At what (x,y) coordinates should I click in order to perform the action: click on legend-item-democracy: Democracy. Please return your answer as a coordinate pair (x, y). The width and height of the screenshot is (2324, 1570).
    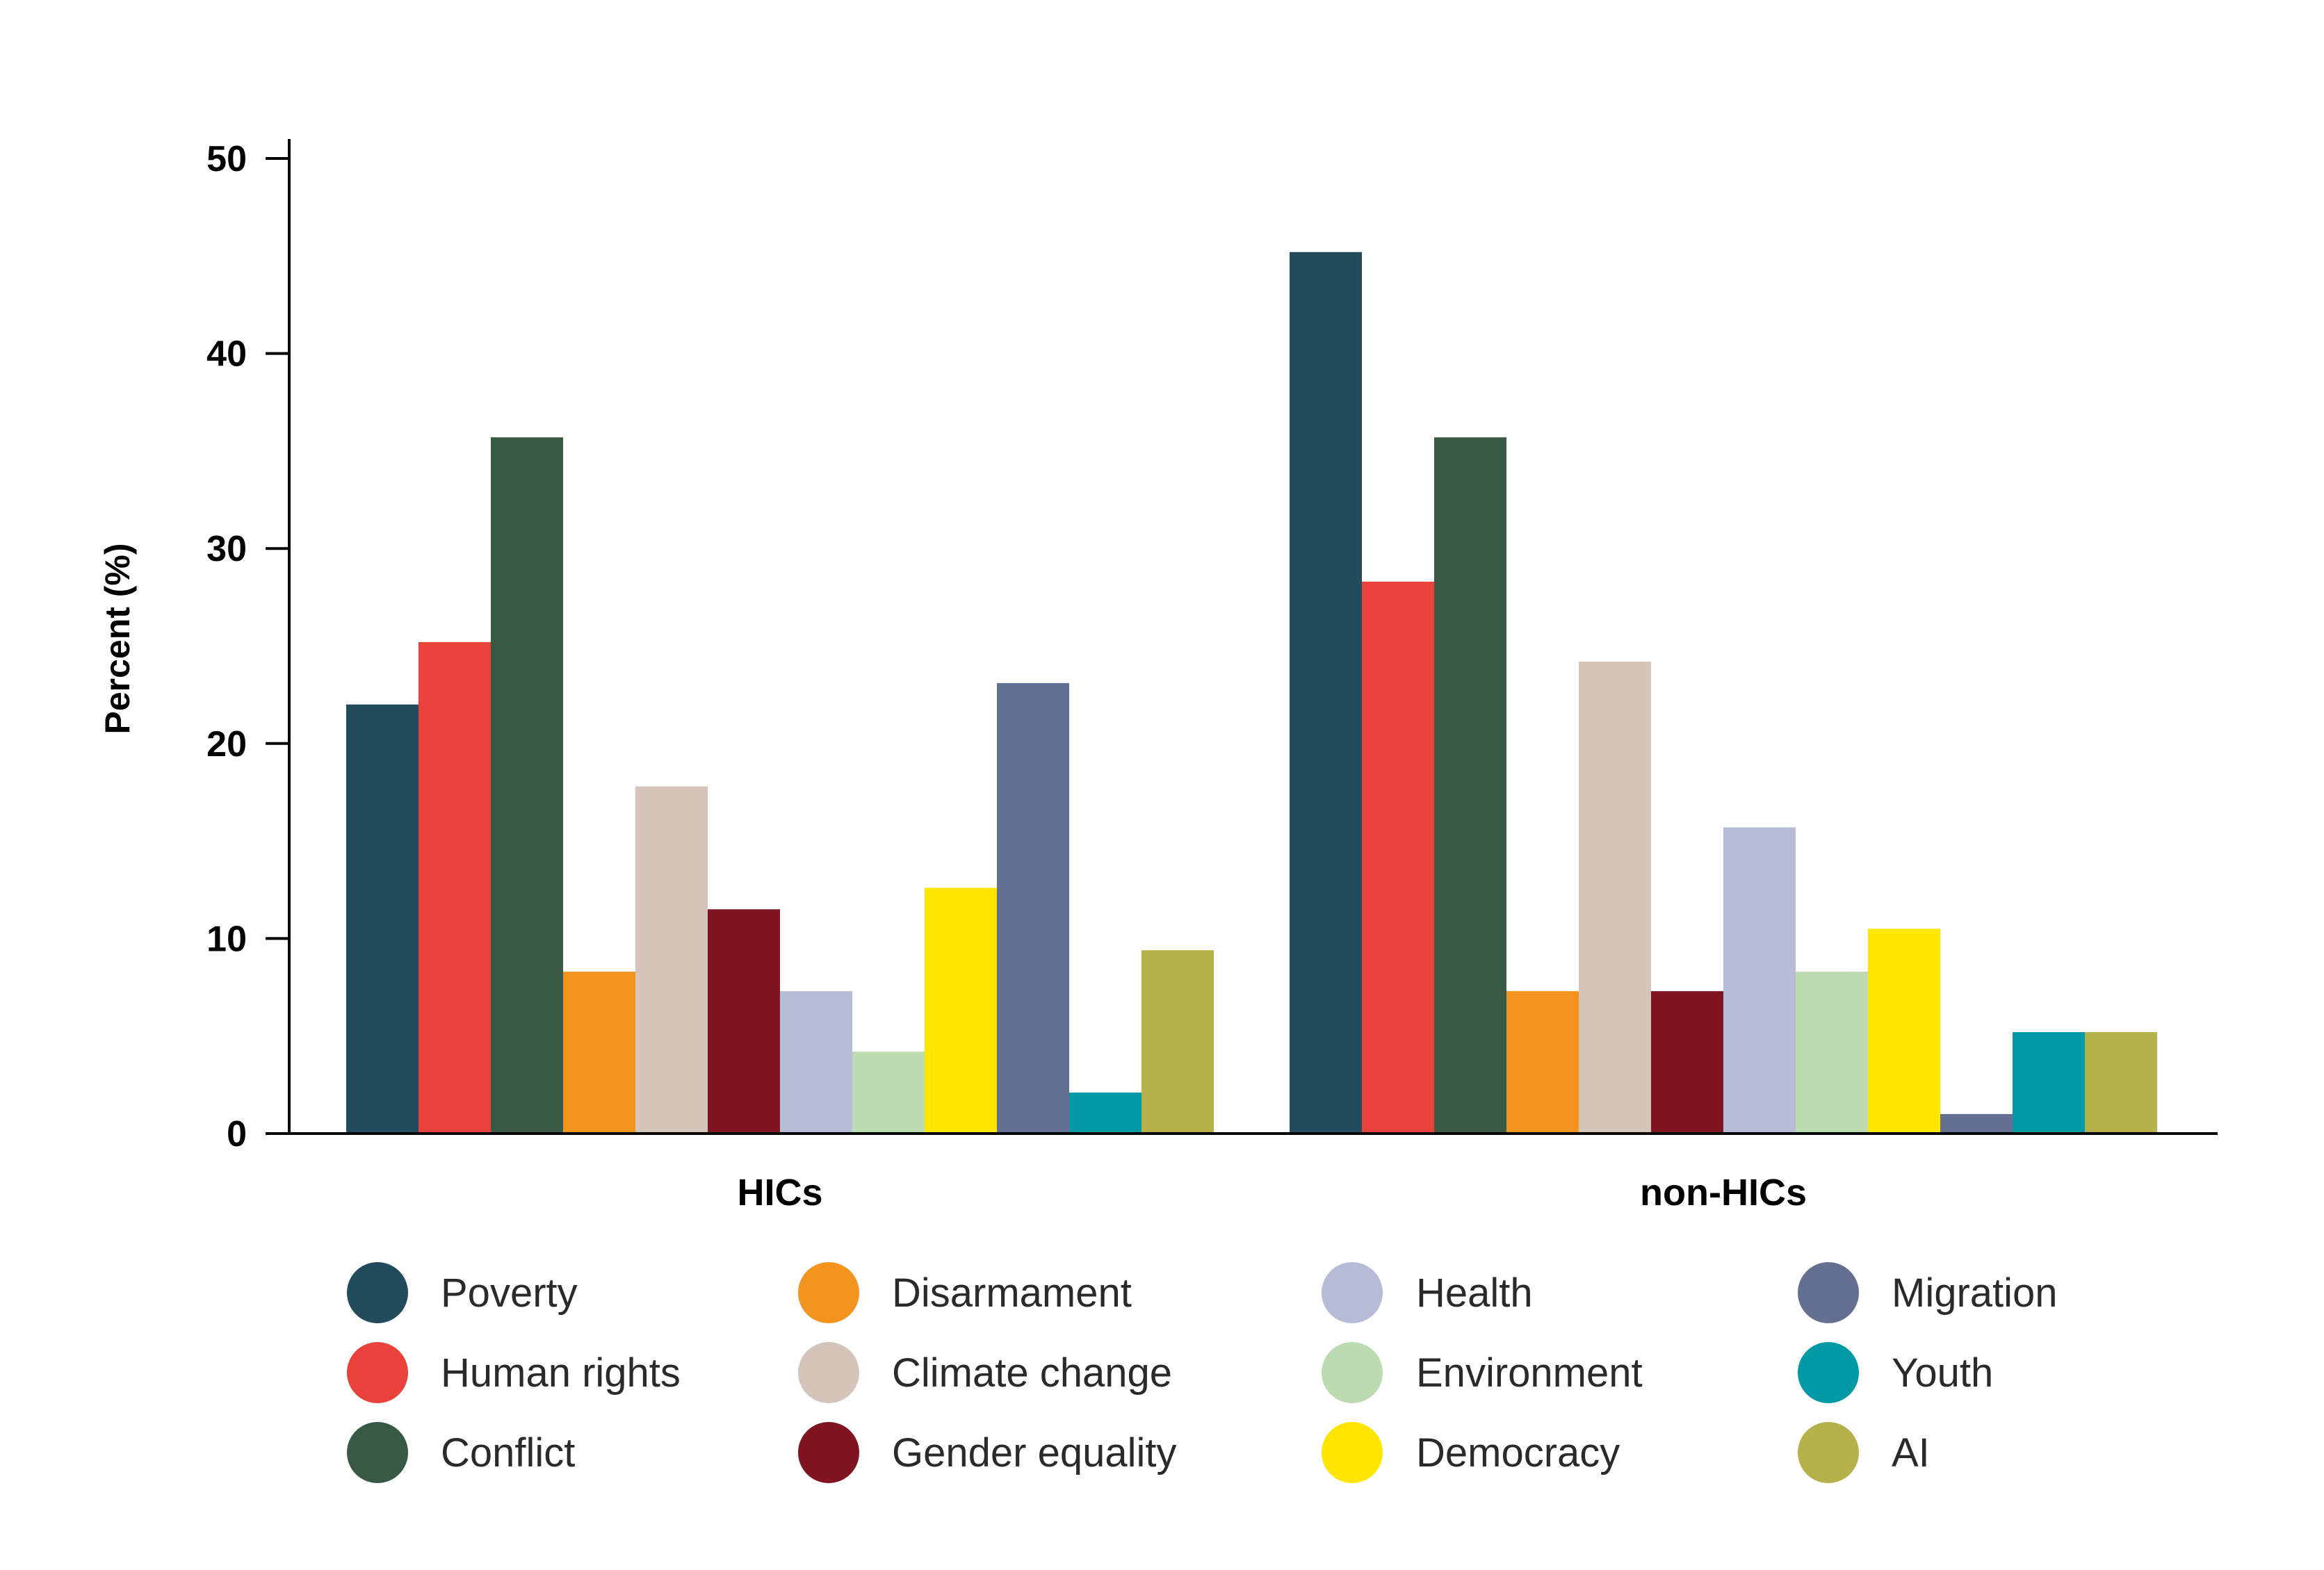
    Looking at the image, I should click on (1471, 1452).